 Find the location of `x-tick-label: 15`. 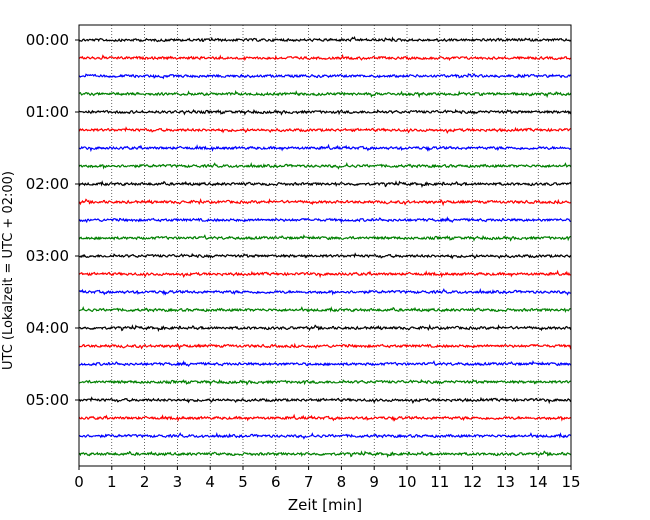

x-tick-label: 15 is located at coordinates (570, 482).